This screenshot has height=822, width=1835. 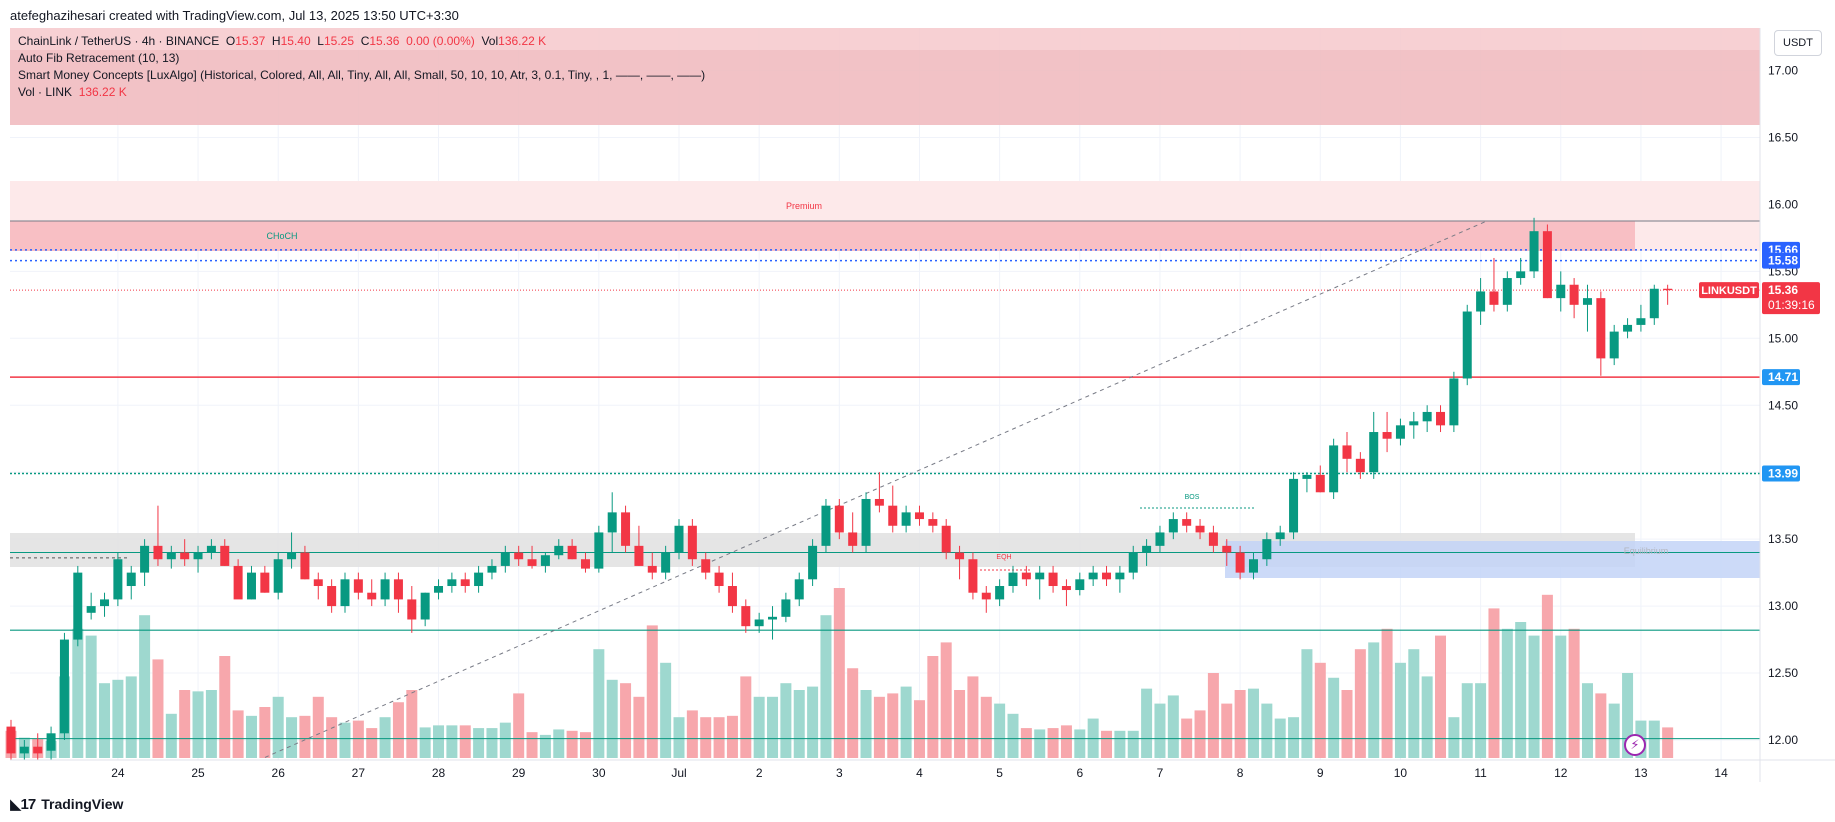 What do you see at coordinates (1401, 773) in the screenshot?
I see `time-tick-label: 10` at bounding box center [1401, 773].